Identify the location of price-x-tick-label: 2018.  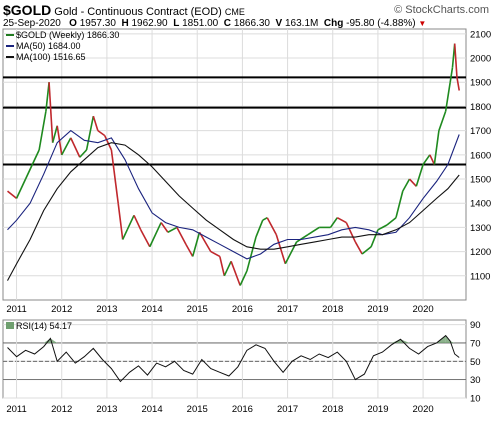
(332, 309).